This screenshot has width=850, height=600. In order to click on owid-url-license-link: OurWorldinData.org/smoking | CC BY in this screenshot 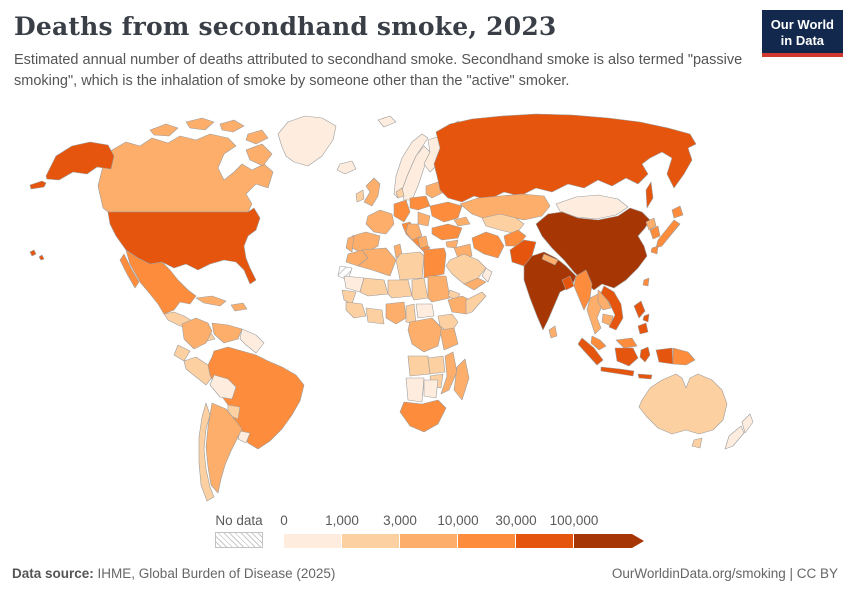, I will do `click(724, 573)`.